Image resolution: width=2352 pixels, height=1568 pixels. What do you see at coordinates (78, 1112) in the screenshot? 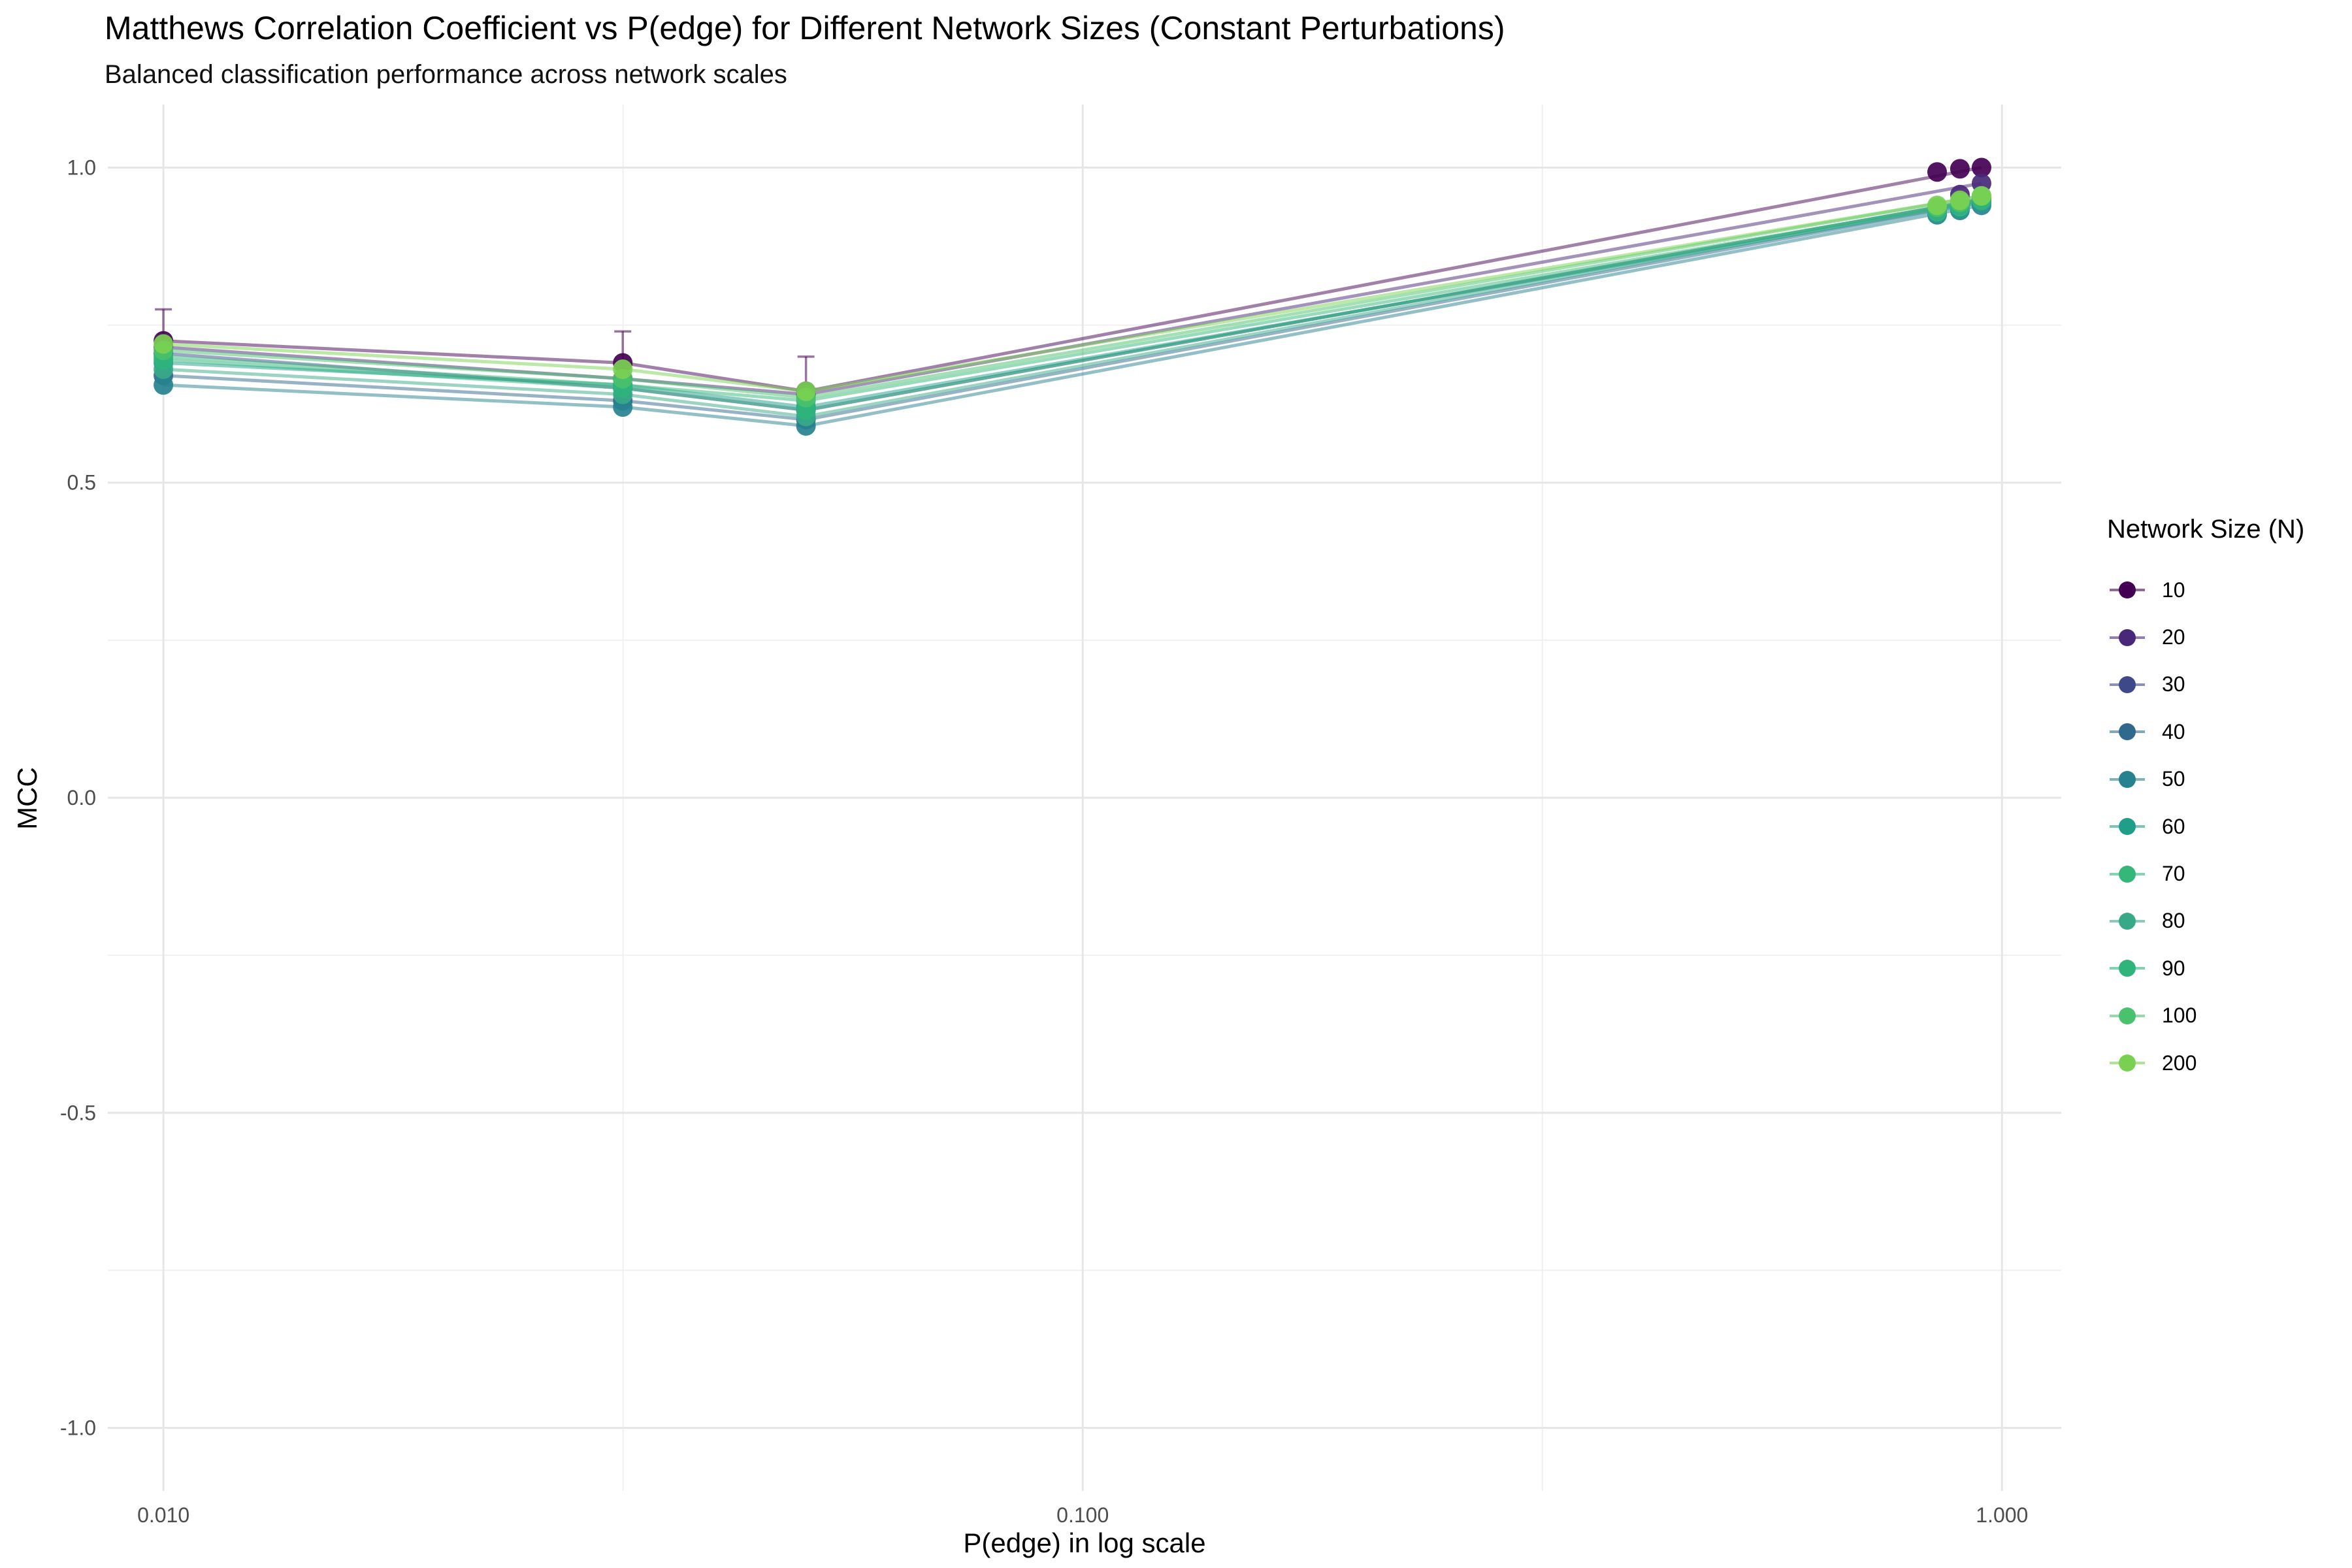
I see `y-tick-label: -0.5` at bounding box center [78, 1112].